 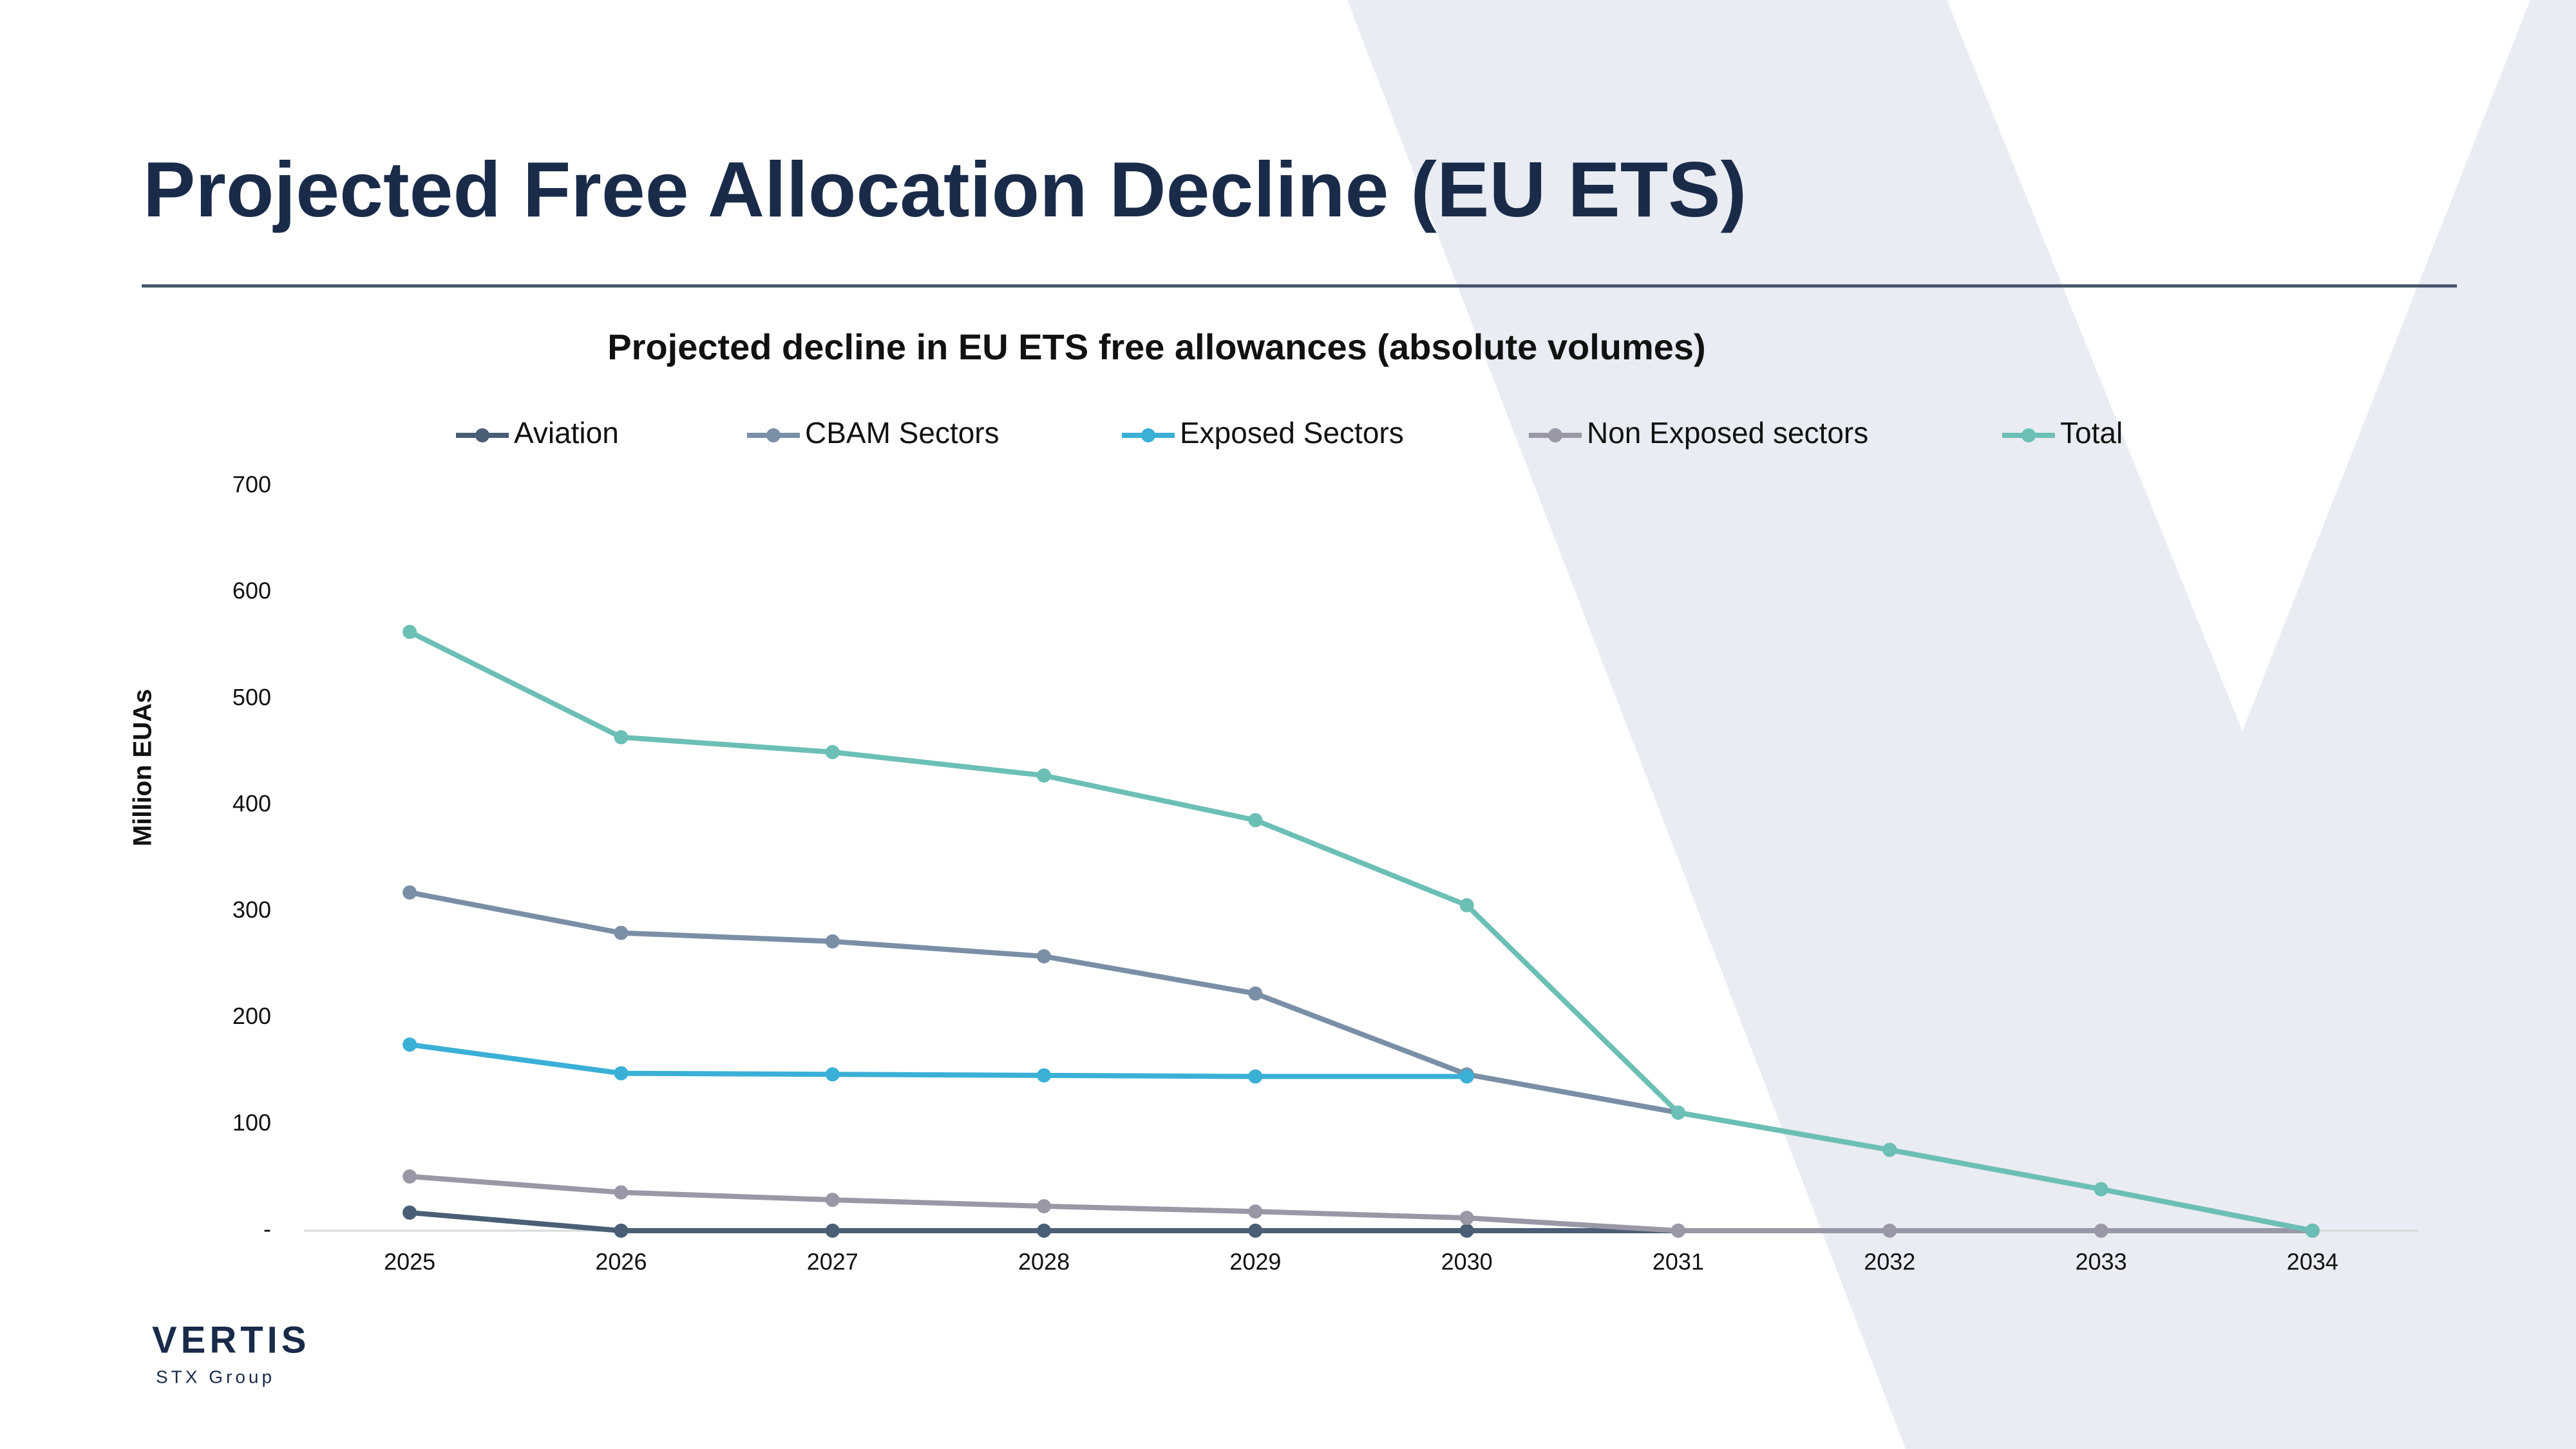 I want to click on legend-label: Exposed Sectors, so click(x=1292, y=433).